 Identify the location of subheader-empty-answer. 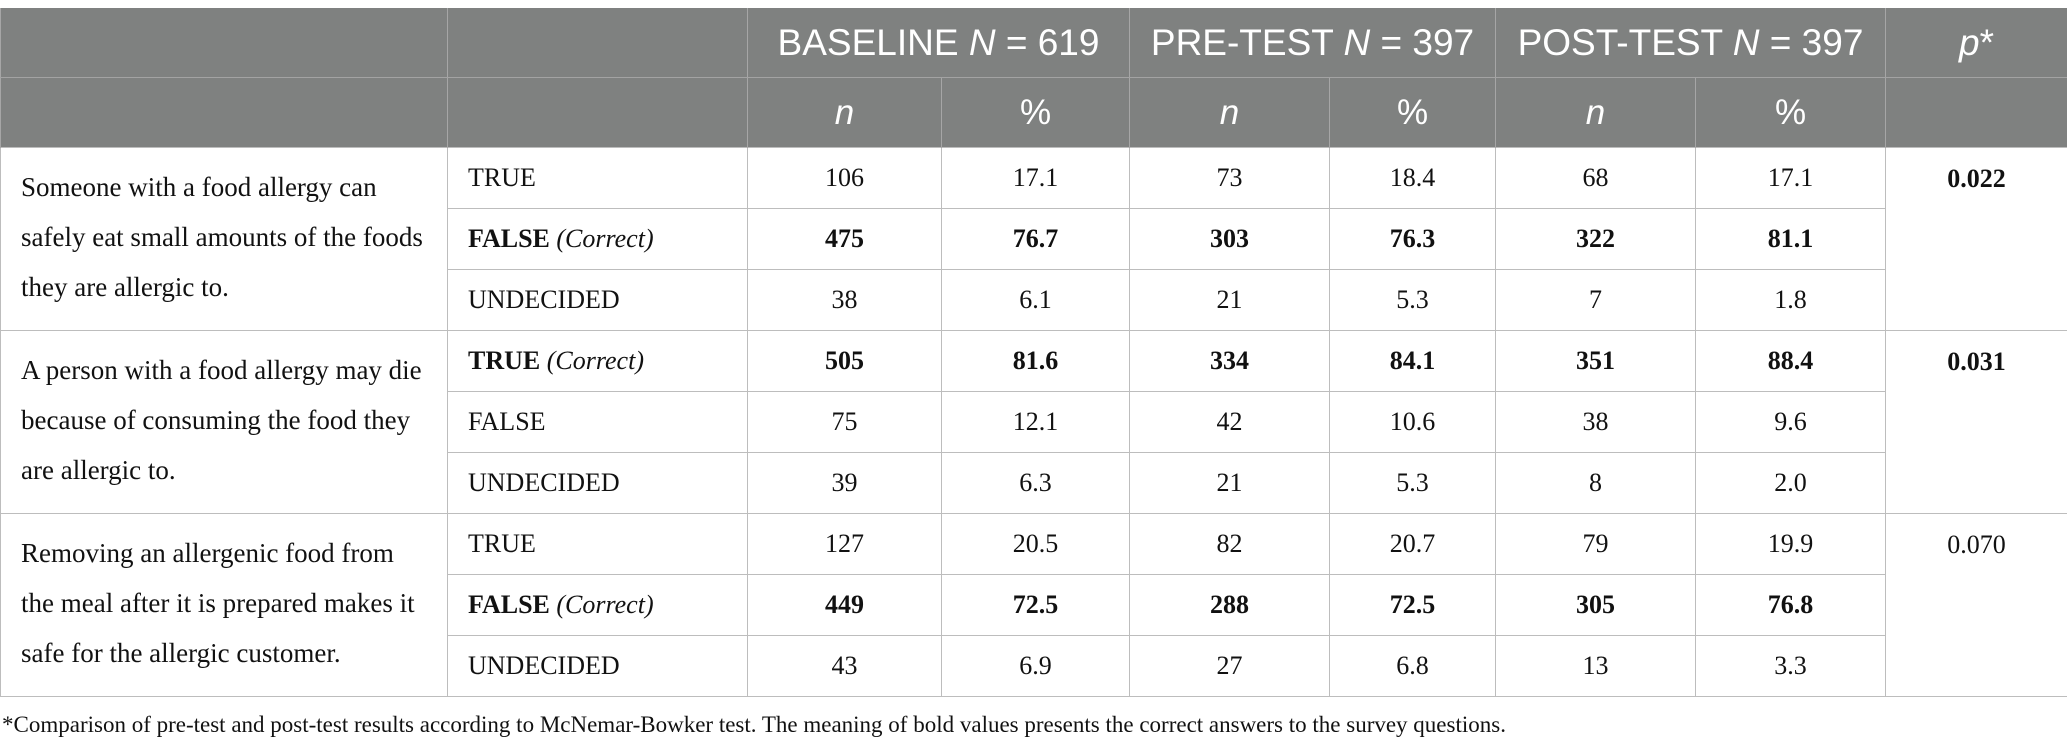
(597, 112).